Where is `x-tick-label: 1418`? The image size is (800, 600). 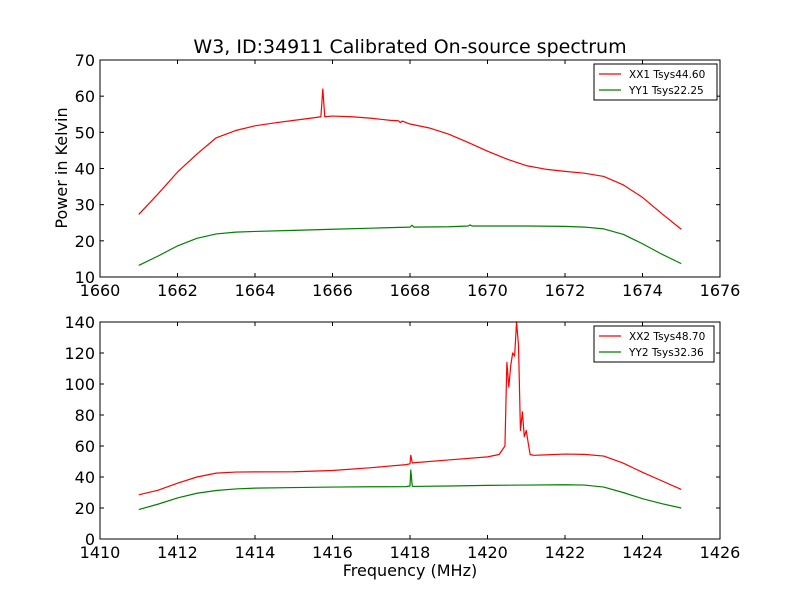
x-tick-label: 1418 is located at coordinates (410, 552).